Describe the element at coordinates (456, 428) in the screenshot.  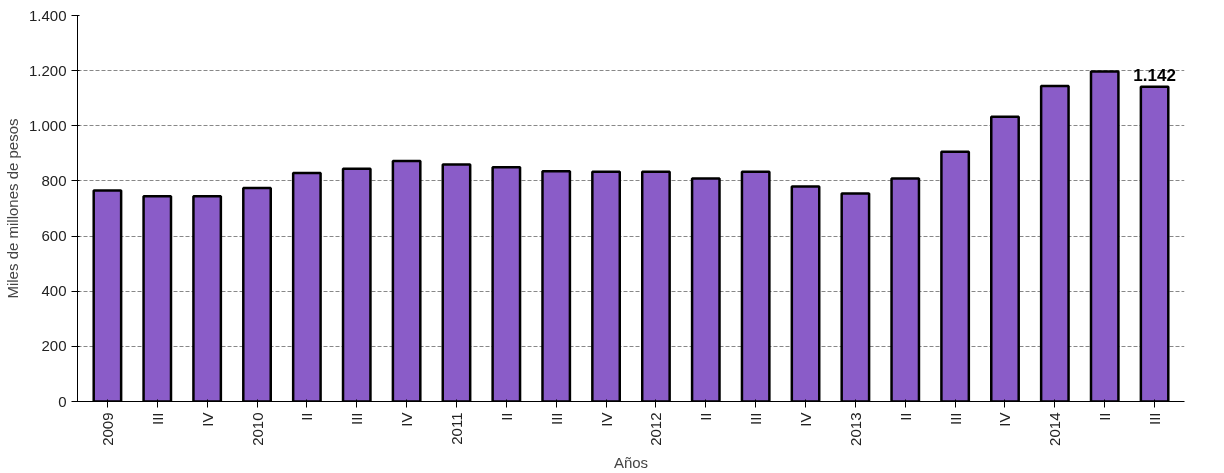
I see `x-tick-label: 2011` at that location.